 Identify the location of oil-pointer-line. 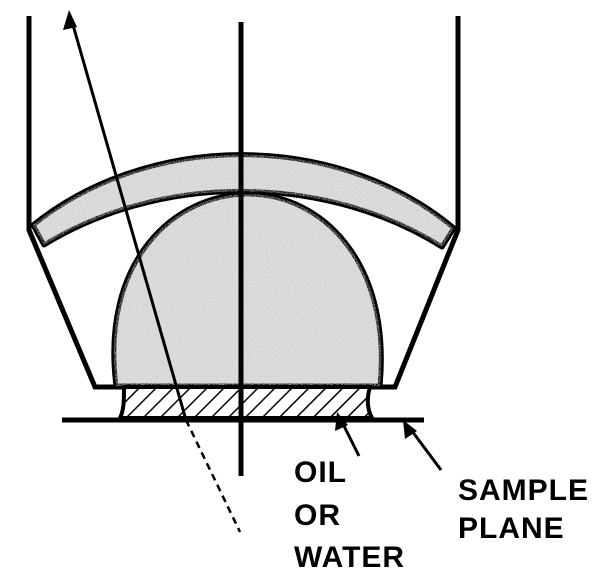
(350, 439).